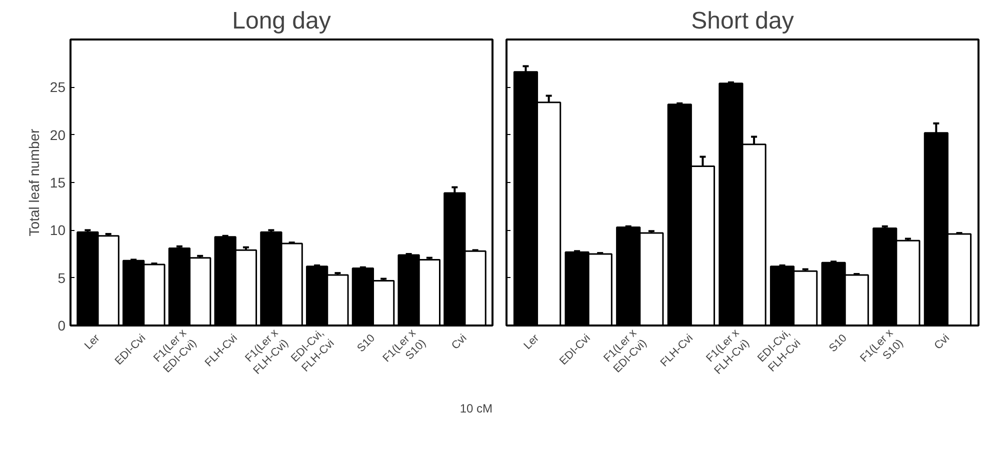  What do you see at coordinates (62, 278) in the screenshot?
I see `y-tick-label: 5` at bounding box center [62, 278].